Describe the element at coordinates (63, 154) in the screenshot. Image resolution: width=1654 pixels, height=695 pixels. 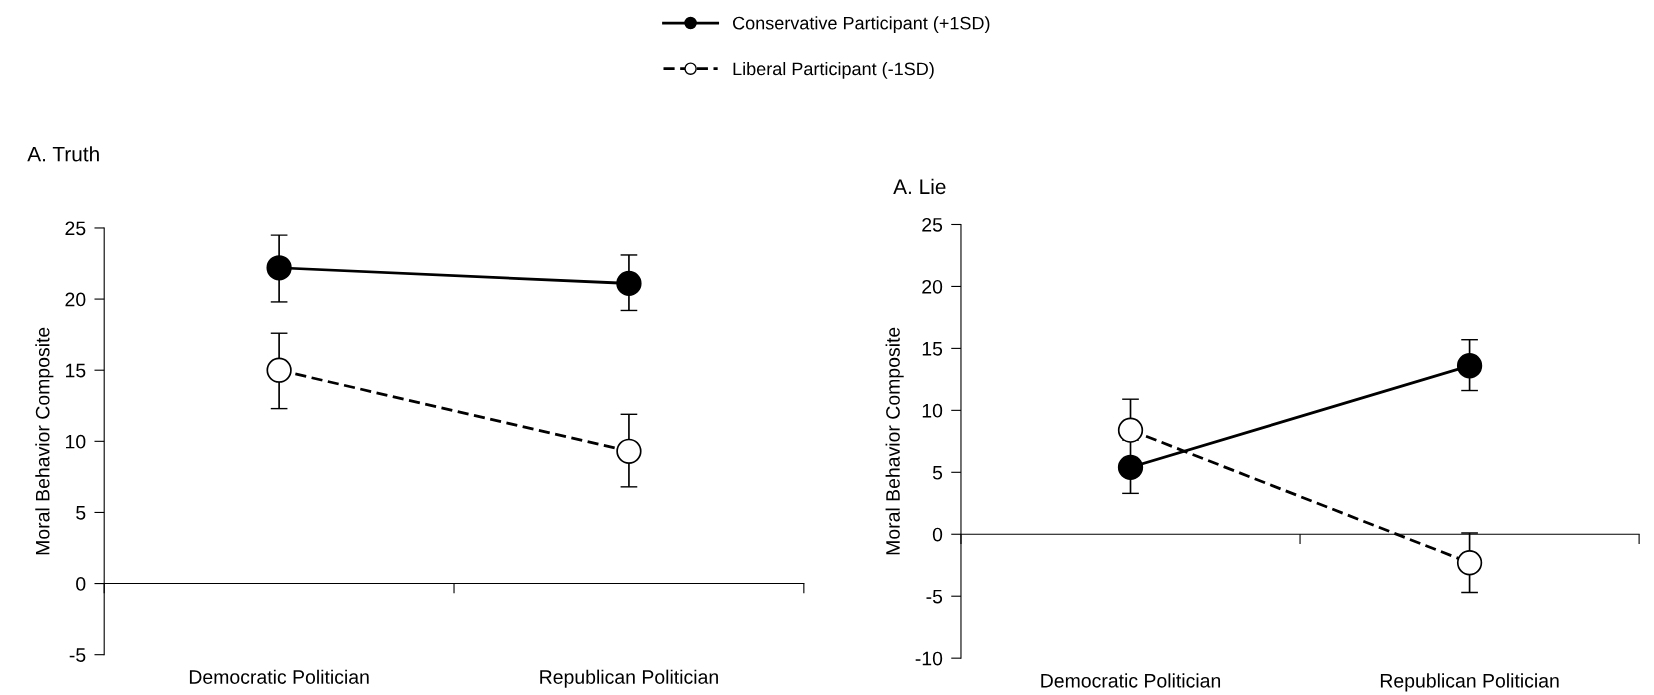
I see `chart-title: A. Truth` at that location.